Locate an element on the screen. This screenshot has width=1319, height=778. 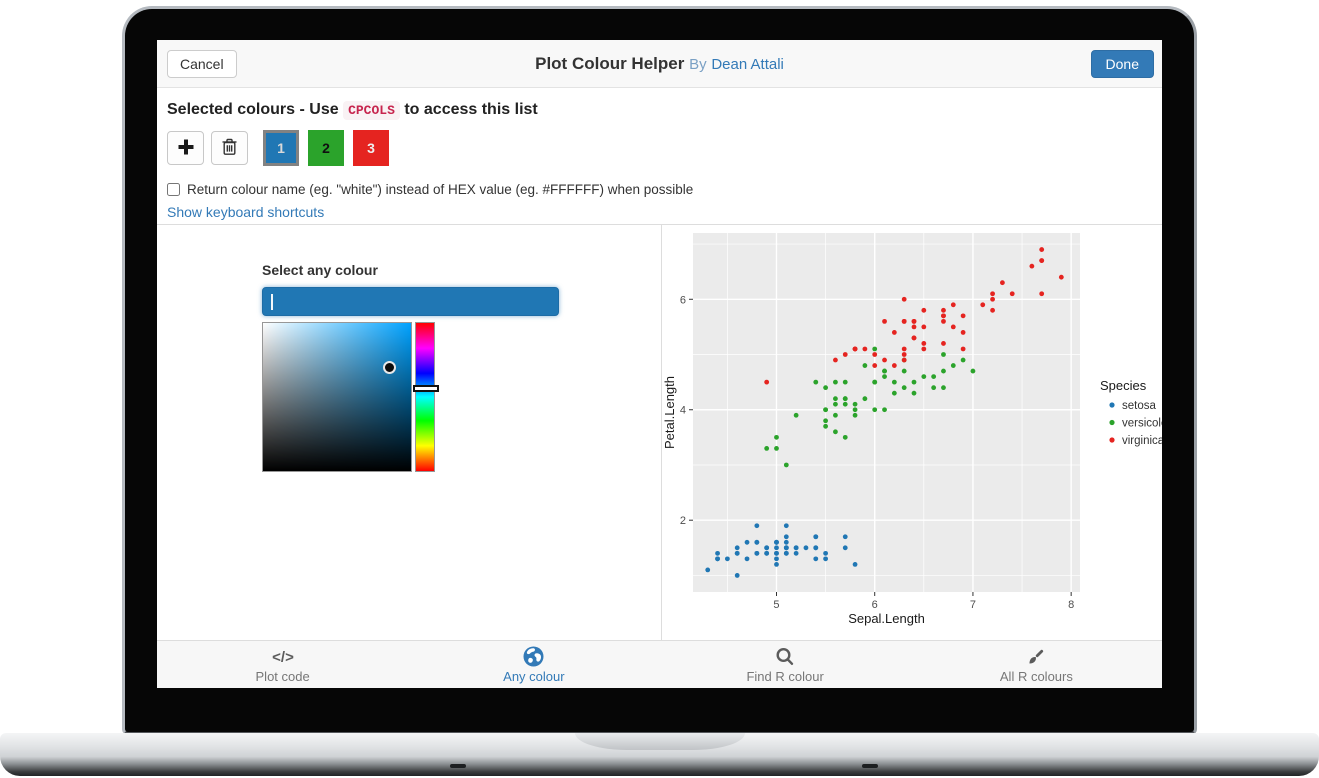
search-icon is located at coordinates (785, 657).